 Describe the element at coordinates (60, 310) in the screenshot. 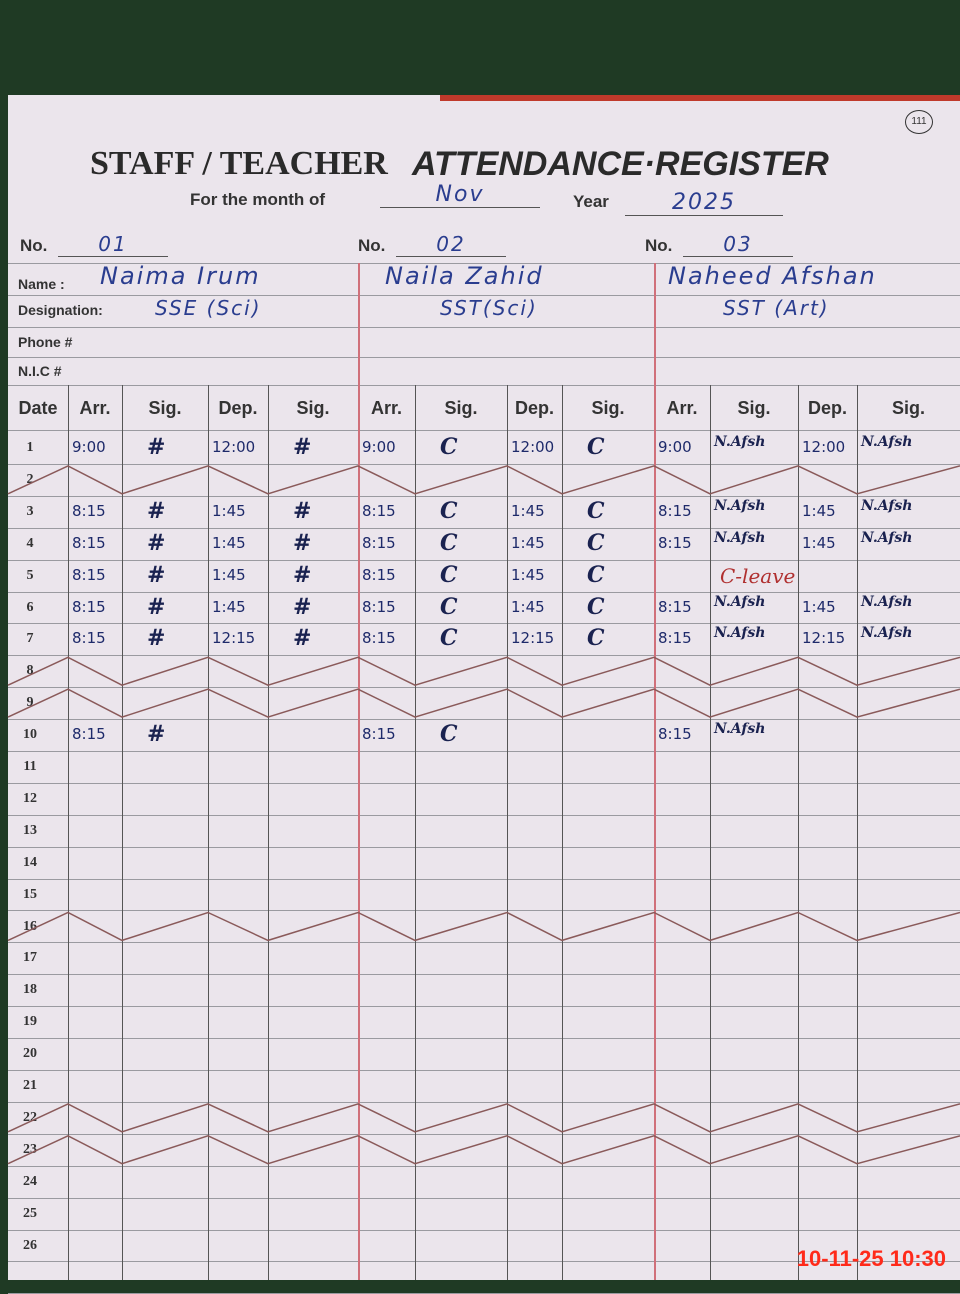

I see `designation-label: Designation:` at that location.